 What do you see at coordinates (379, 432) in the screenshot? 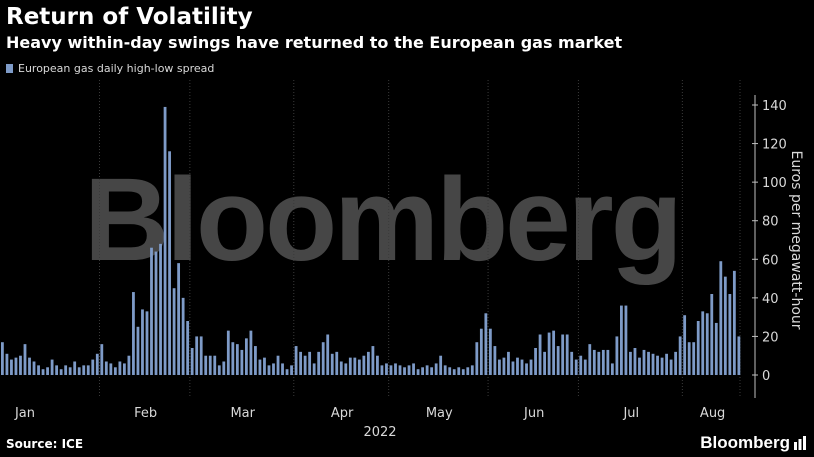
I see `year-label: 2022` at bounding box center [379, 432].